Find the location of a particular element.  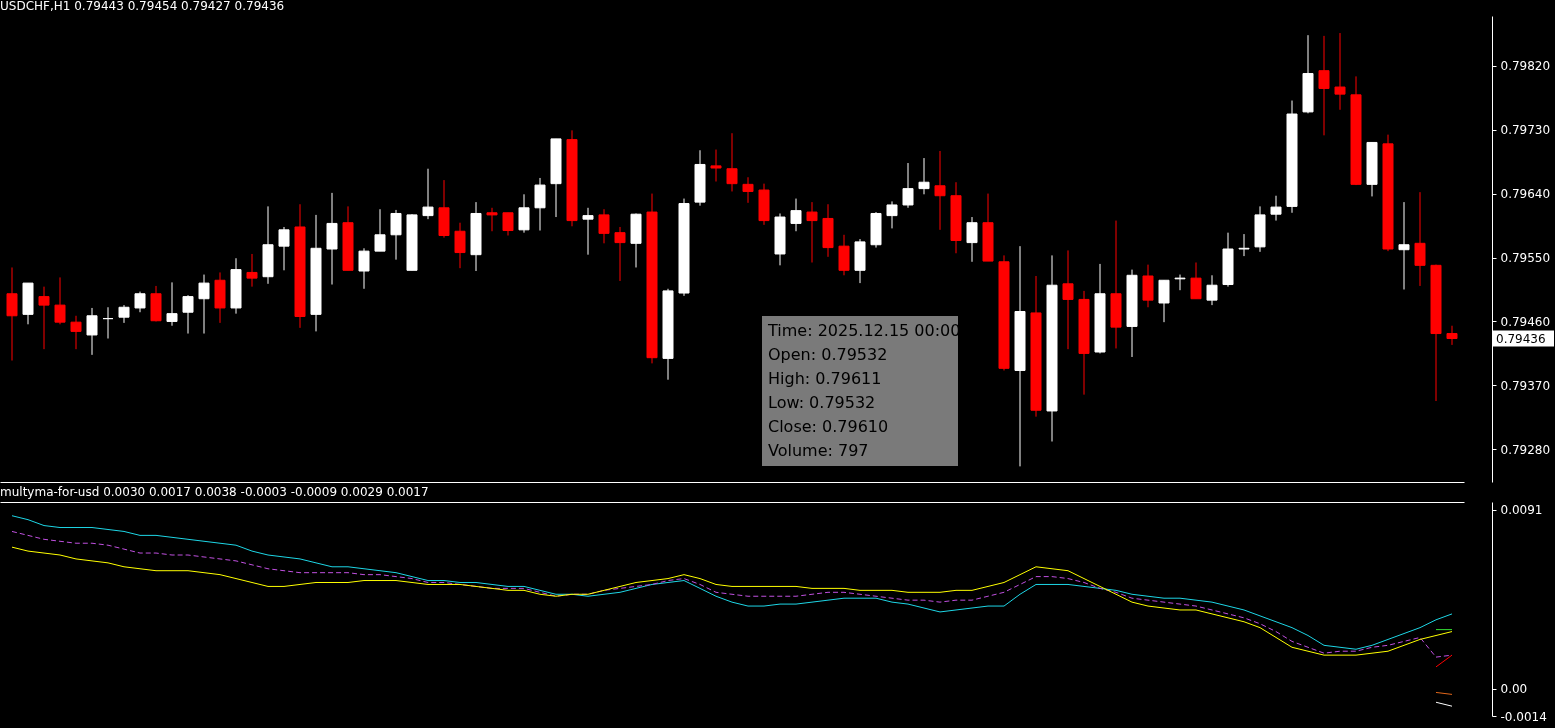

annotation: Open: 0.79532 is located at coordinates (828, 354).